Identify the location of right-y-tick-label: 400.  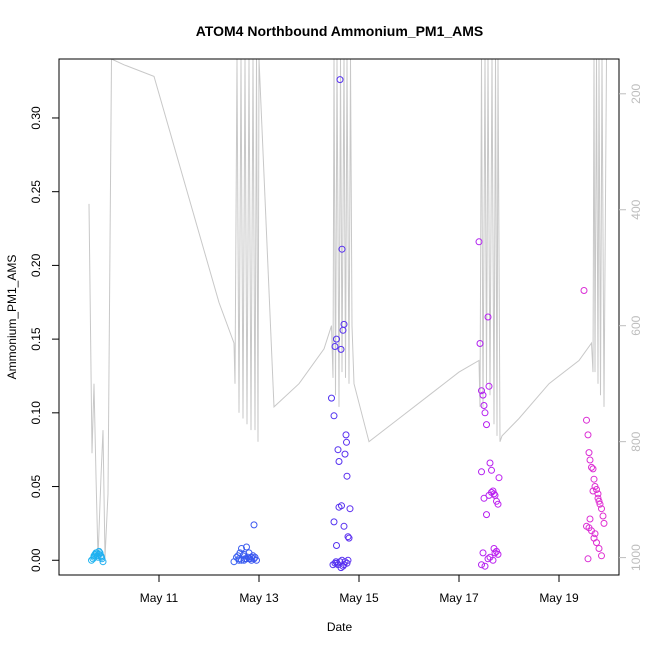
(636, 209).